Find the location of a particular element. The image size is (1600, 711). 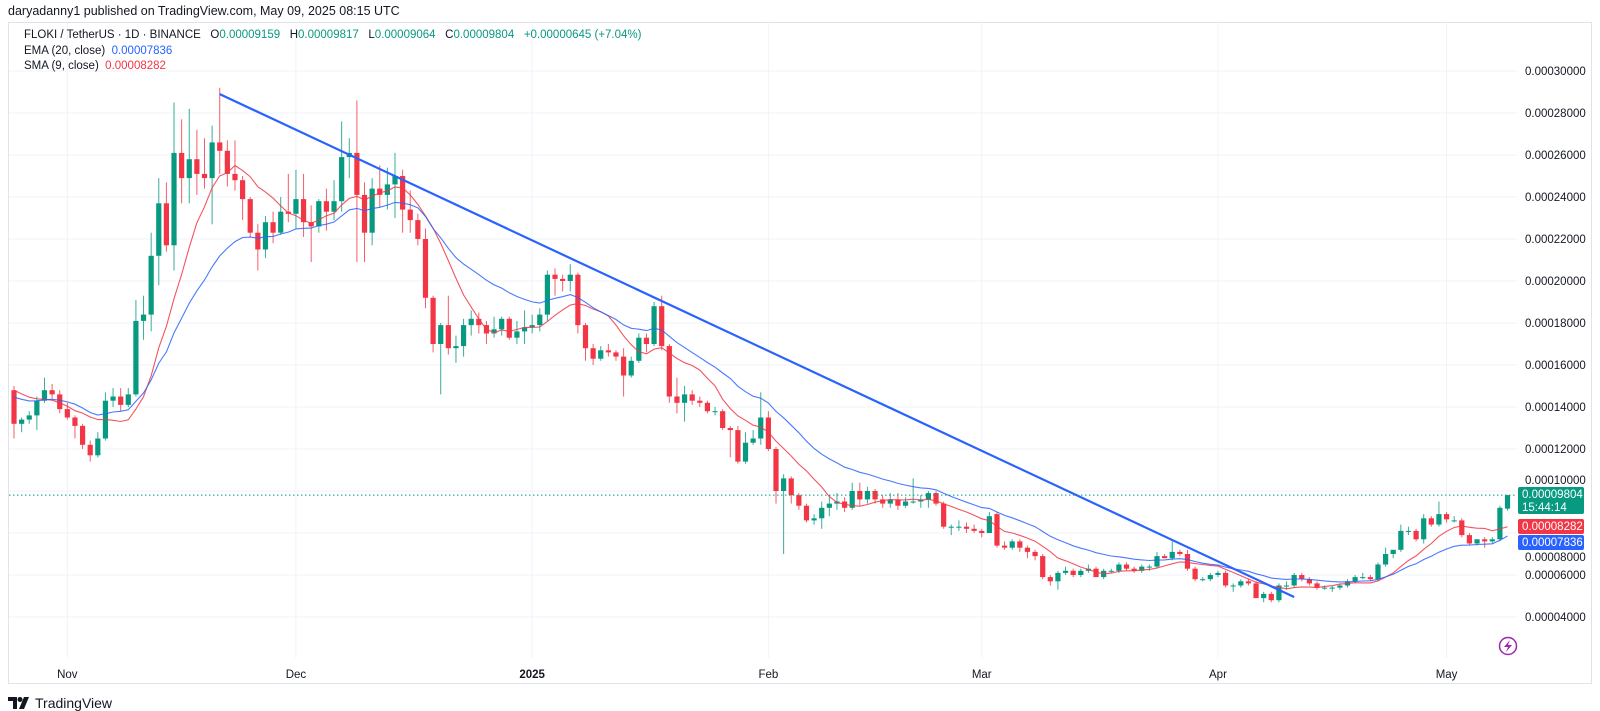

last-price-tag-bg is located at coordinates (1551, 500).